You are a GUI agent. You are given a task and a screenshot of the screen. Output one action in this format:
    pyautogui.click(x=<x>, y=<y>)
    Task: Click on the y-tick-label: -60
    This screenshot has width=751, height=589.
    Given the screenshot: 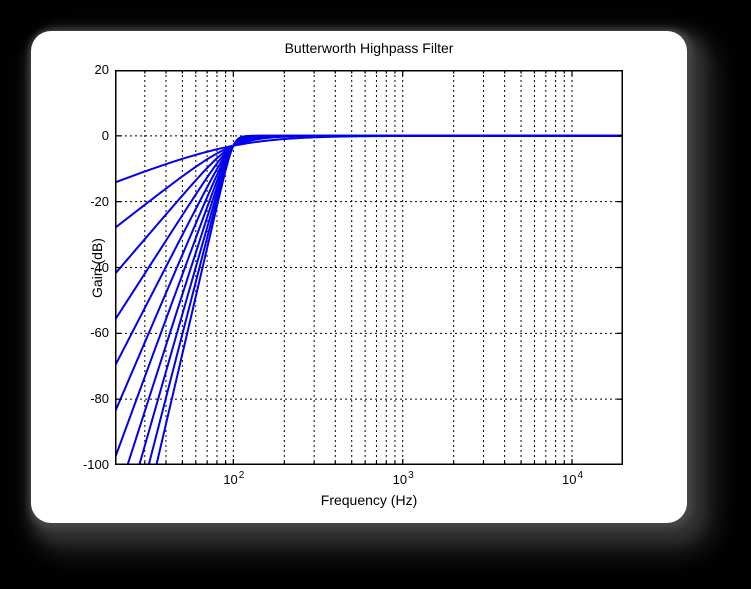 What is the action you would take?
    pyautogui.click(x=99, y=333)
    